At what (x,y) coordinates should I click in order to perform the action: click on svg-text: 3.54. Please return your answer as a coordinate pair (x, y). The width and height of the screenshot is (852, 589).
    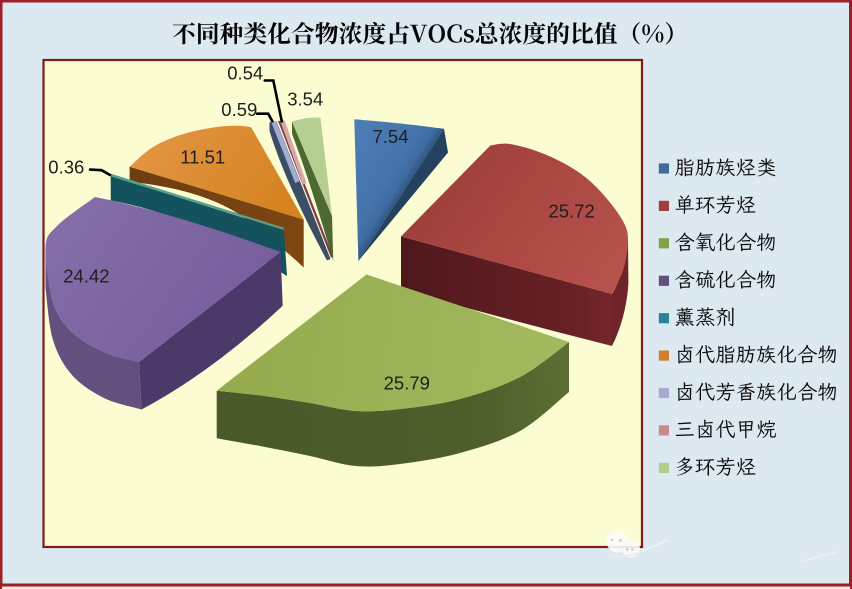
    Looking at the image, I should click on (305, 99).